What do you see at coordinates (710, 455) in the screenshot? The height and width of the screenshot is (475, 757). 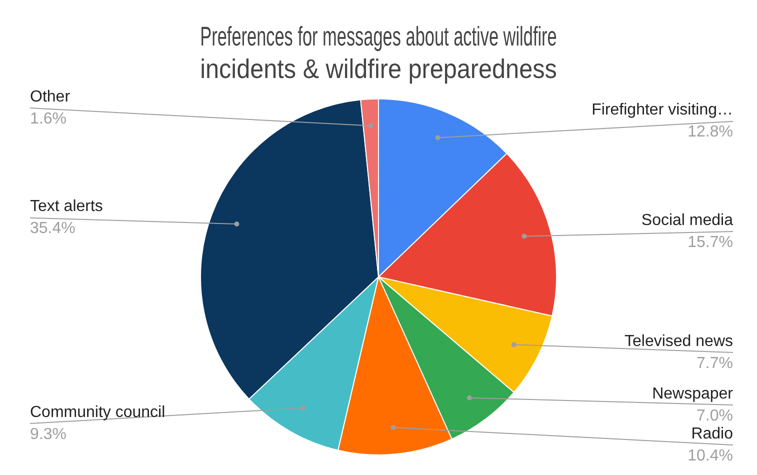 I see `data-label: 10.4%` at bounding box center [710, 455].